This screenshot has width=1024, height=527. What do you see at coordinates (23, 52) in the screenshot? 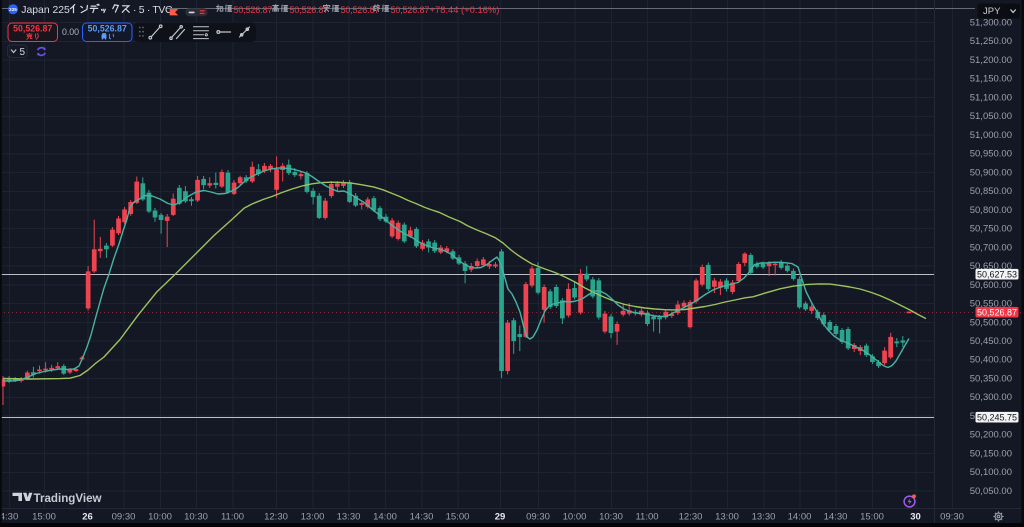
I see `svg-text: 5` at bounding box center [23, 52].